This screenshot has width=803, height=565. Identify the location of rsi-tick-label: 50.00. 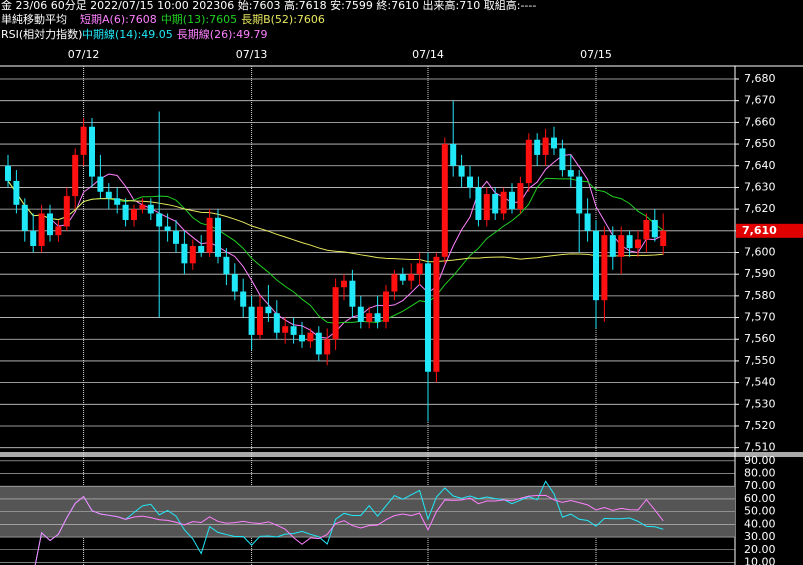
(760, 511).